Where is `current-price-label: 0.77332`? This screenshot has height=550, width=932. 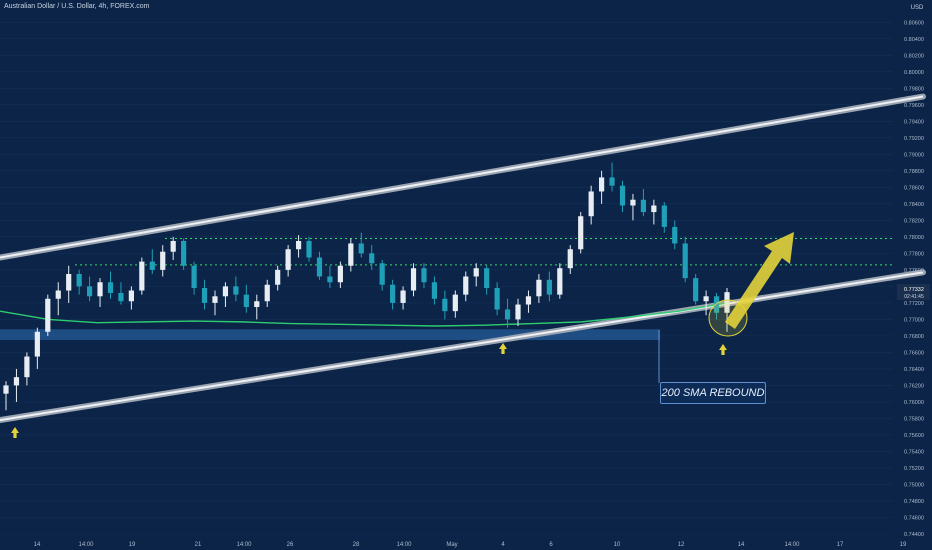 current-price-label: 0.77332 is located at coordinates (914, 290).